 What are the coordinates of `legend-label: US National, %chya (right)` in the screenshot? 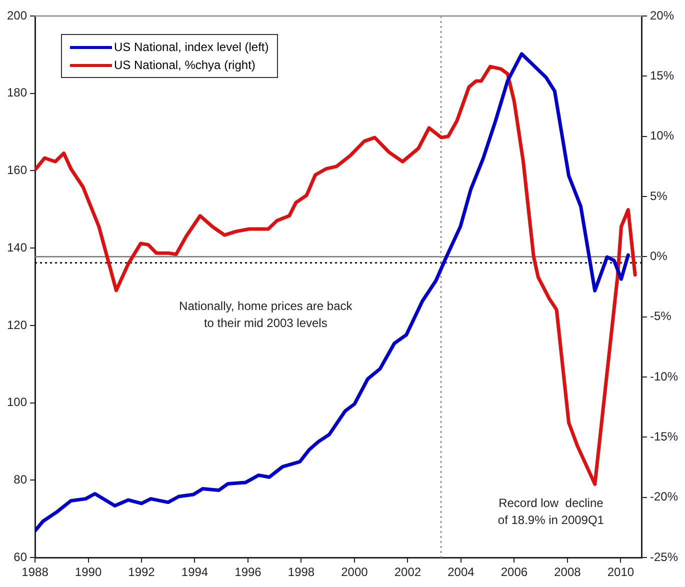 It's located at (185, 65).